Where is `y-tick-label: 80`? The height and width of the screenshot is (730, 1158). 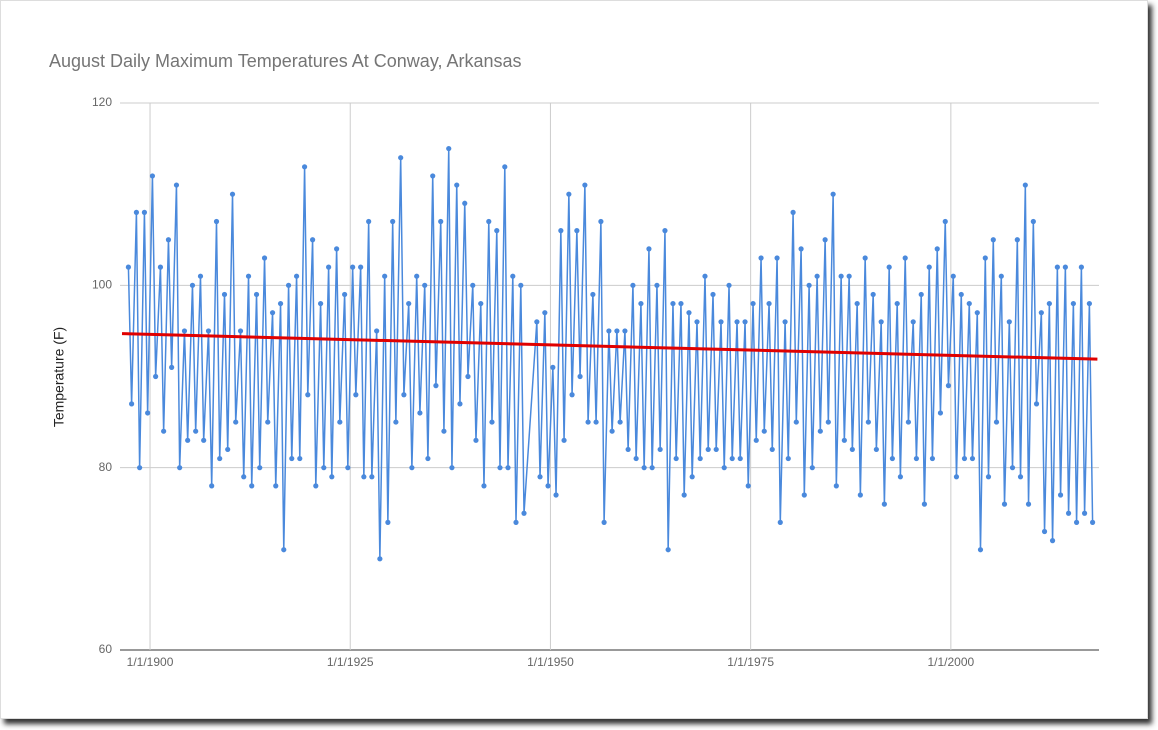
y-tick-label: 80 is located at coordinates (106, 467).